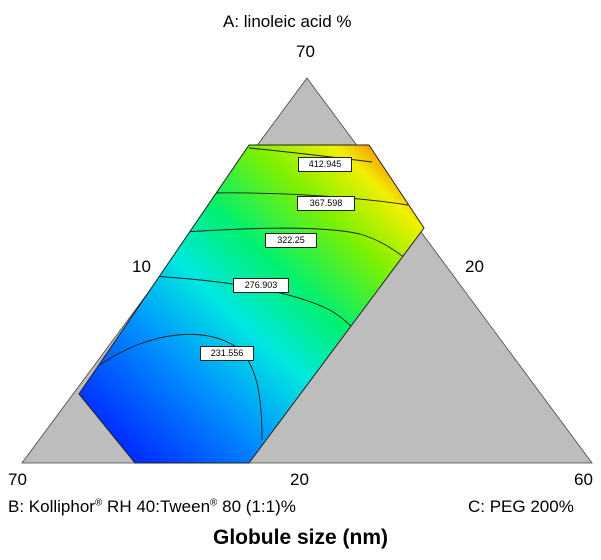 This screenshot has height=560, width=601. What do you see at coordinates (474, 266) in the screenshot?
I see `axis-c-min: 20` at bounding box center [474, 266].